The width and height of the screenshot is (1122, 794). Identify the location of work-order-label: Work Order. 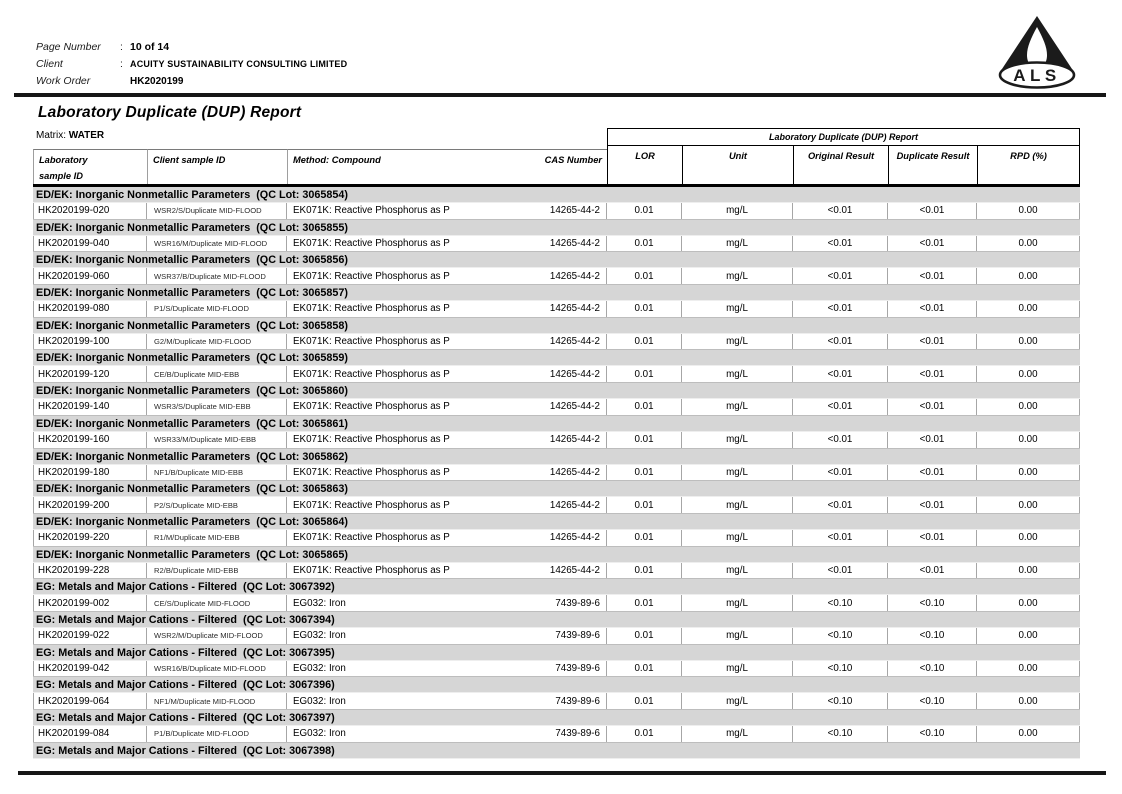
(63, 81).